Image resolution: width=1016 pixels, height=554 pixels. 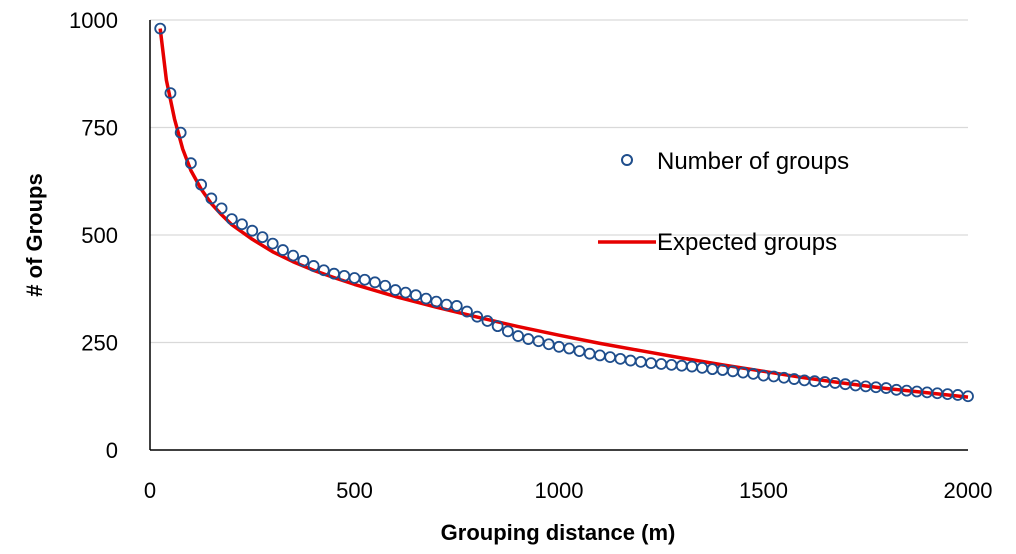 What do you see at coordinates (723, 202) in the screenshot?
I see `legend: Number of groups Expected groups` at bounding box center [723, 202].